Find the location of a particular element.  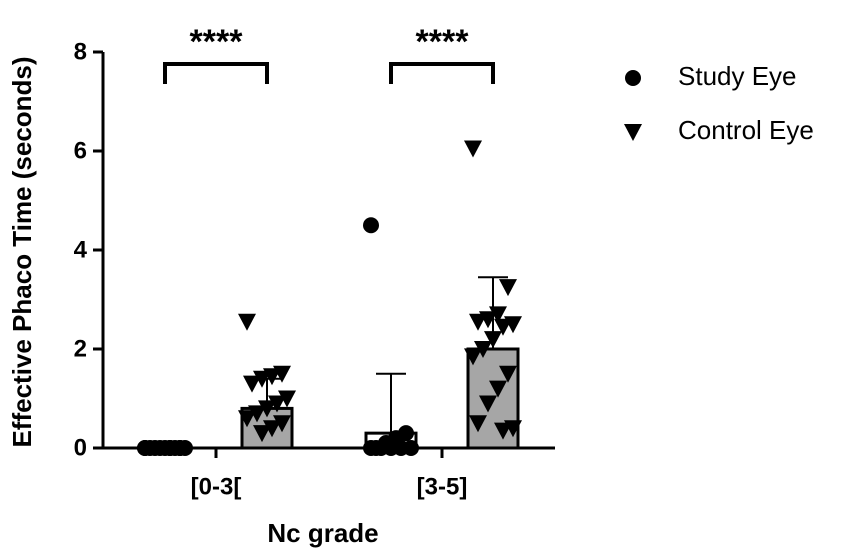

x-tick-label: [3-5] is located at coordinates (442, 486).